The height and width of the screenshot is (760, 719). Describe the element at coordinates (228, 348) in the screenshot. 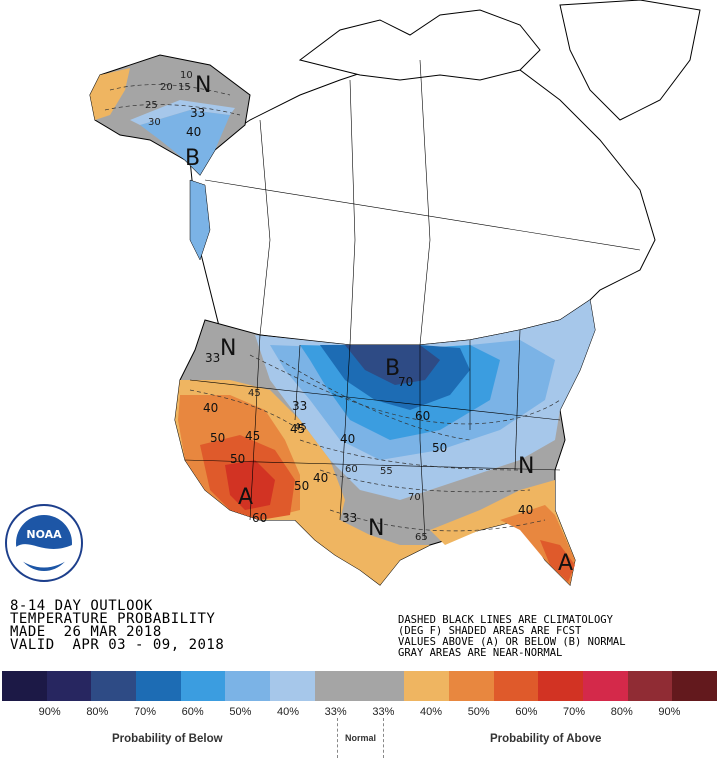

I see `northwest-normal-letter: N` at that location.